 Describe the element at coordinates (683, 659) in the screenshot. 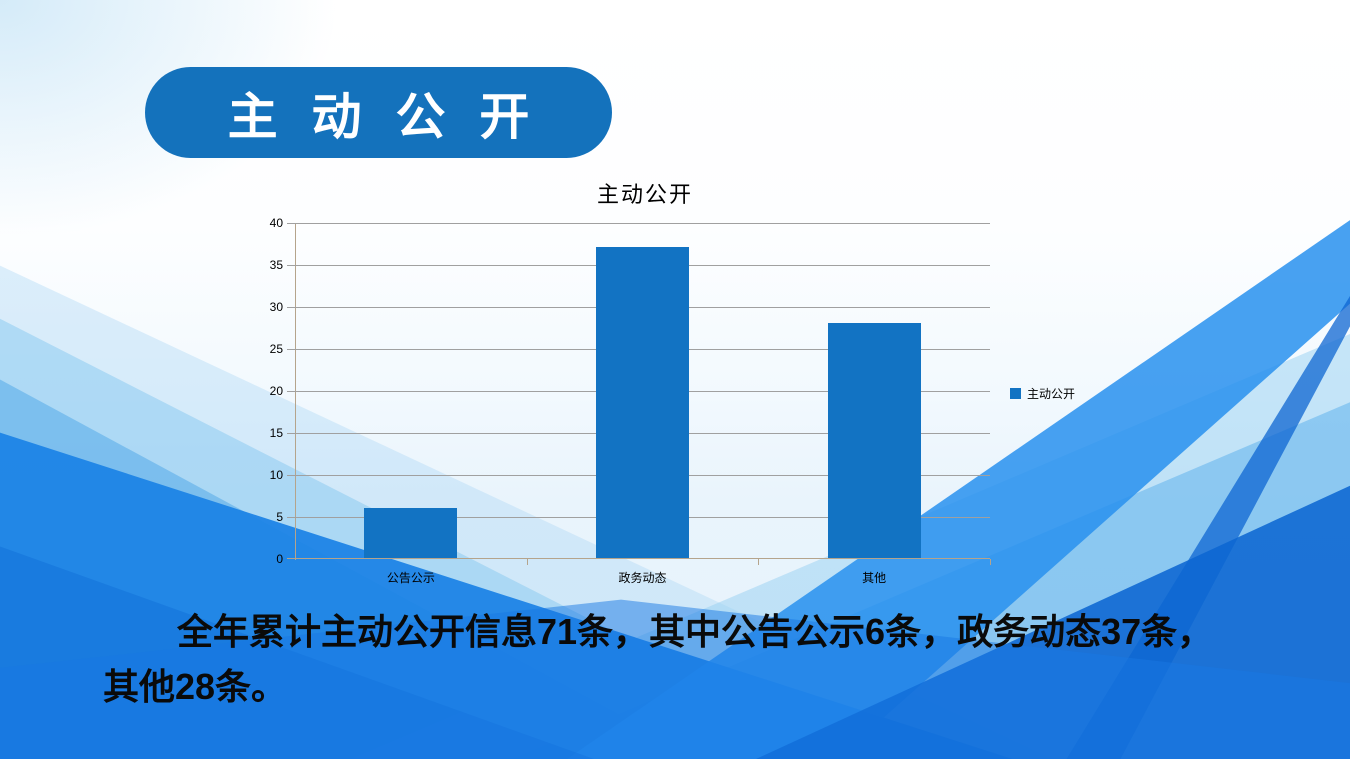

I see `summary-paragraph: 全年累计主动公开信息71条，其中公告公示6条，政务动态37条， 其他28条。` at that location.